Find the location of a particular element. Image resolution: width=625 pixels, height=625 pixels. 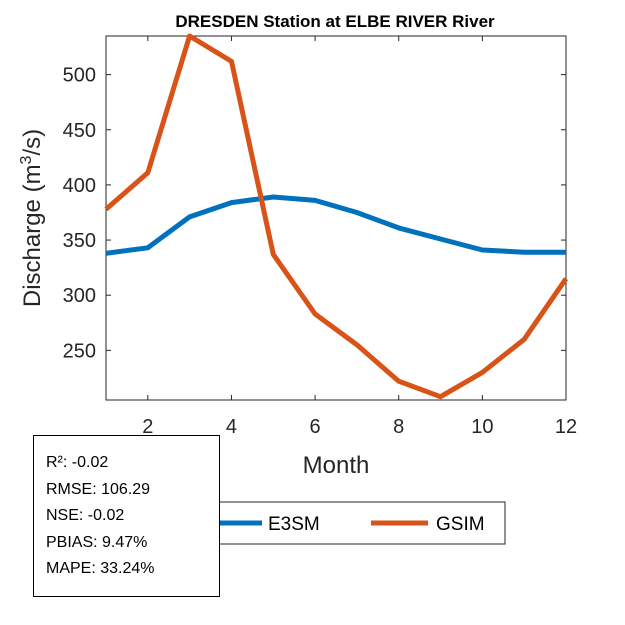

legend-label-e3sm: E3SM is located at coordinates (294, 524).